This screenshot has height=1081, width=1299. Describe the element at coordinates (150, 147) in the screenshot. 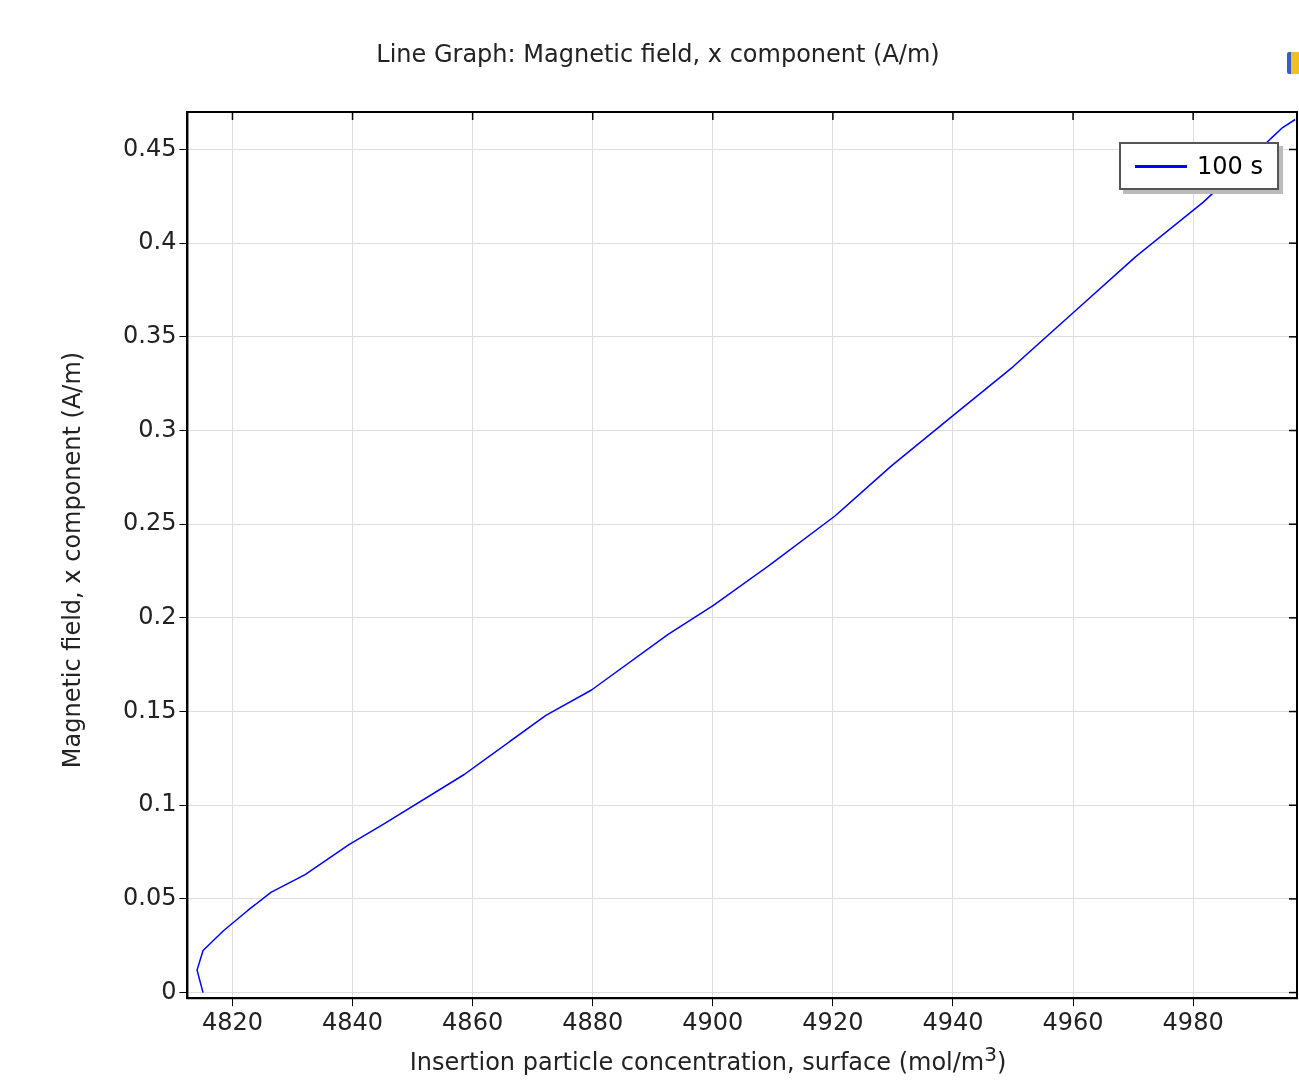

I see `y-tick-label: 0.45` at that location.